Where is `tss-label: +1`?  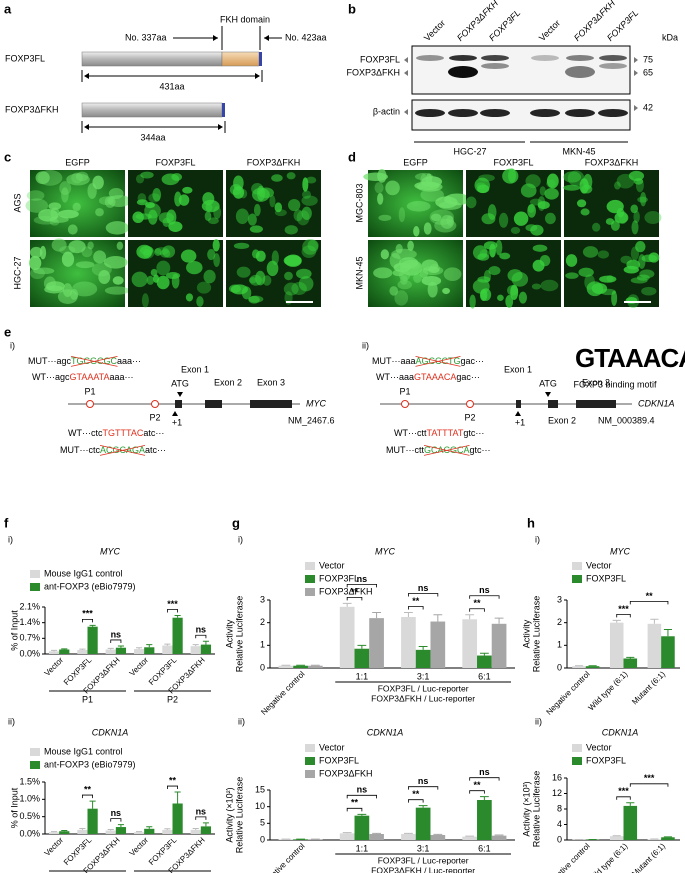
tss-label: +1 is located at coordinates (520, 422).